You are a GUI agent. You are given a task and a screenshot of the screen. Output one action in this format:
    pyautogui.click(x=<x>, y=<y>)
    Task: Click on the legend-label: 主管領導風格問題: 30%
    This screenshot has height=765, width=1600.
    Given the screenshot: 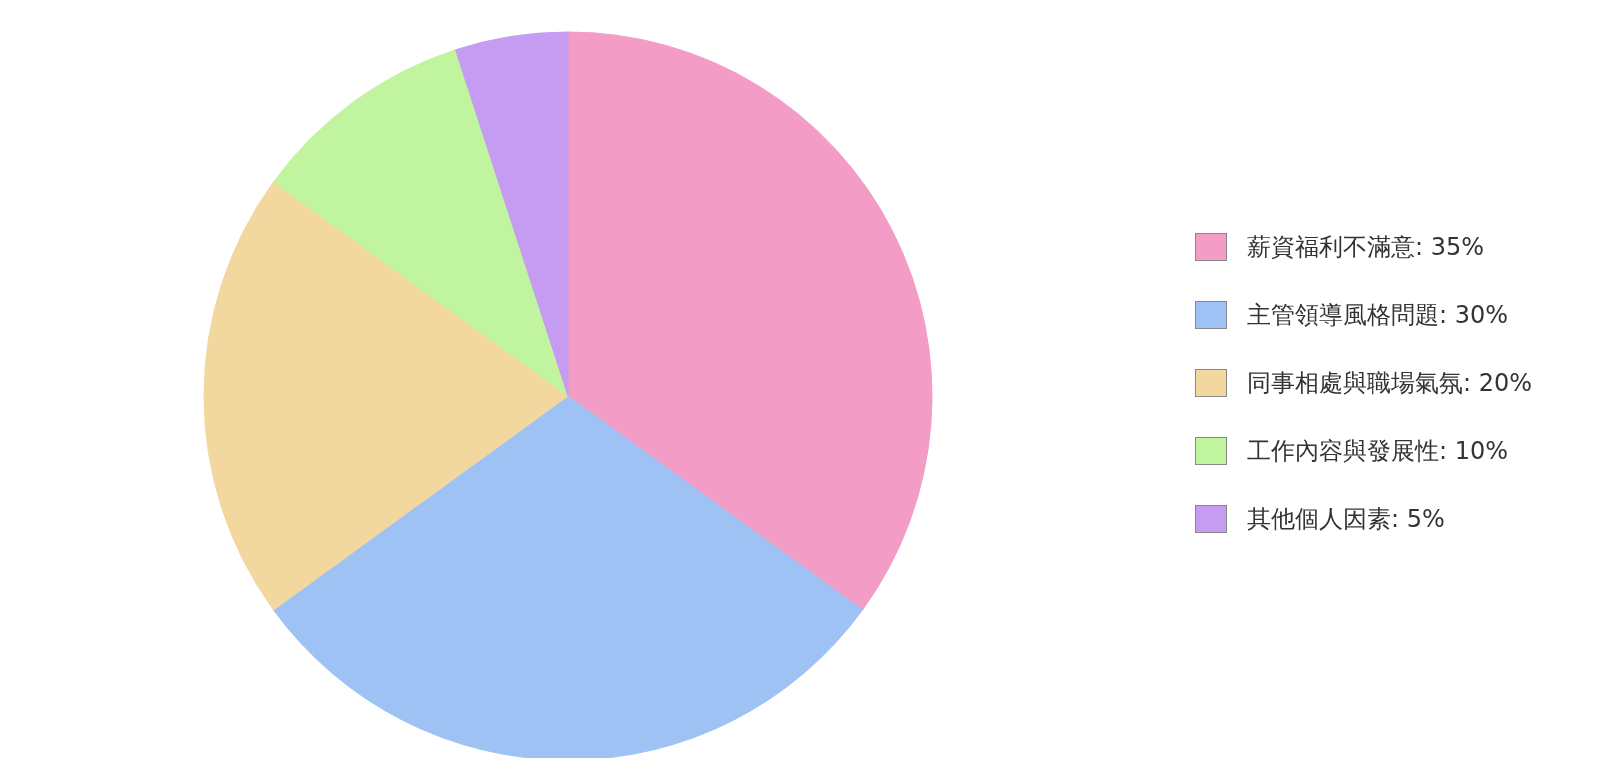 What is the action you would take?
    pyautogui.click(x=1377, y=315)
    